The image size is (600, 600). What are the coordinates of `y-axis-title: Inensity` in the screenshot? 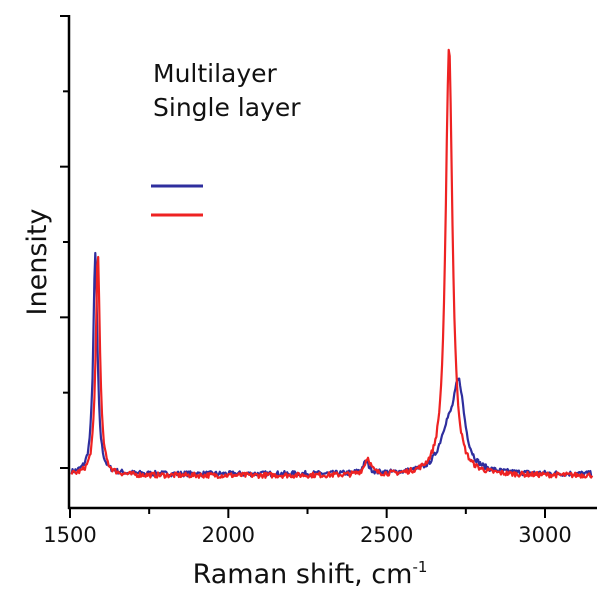 It's located at (37, 262).